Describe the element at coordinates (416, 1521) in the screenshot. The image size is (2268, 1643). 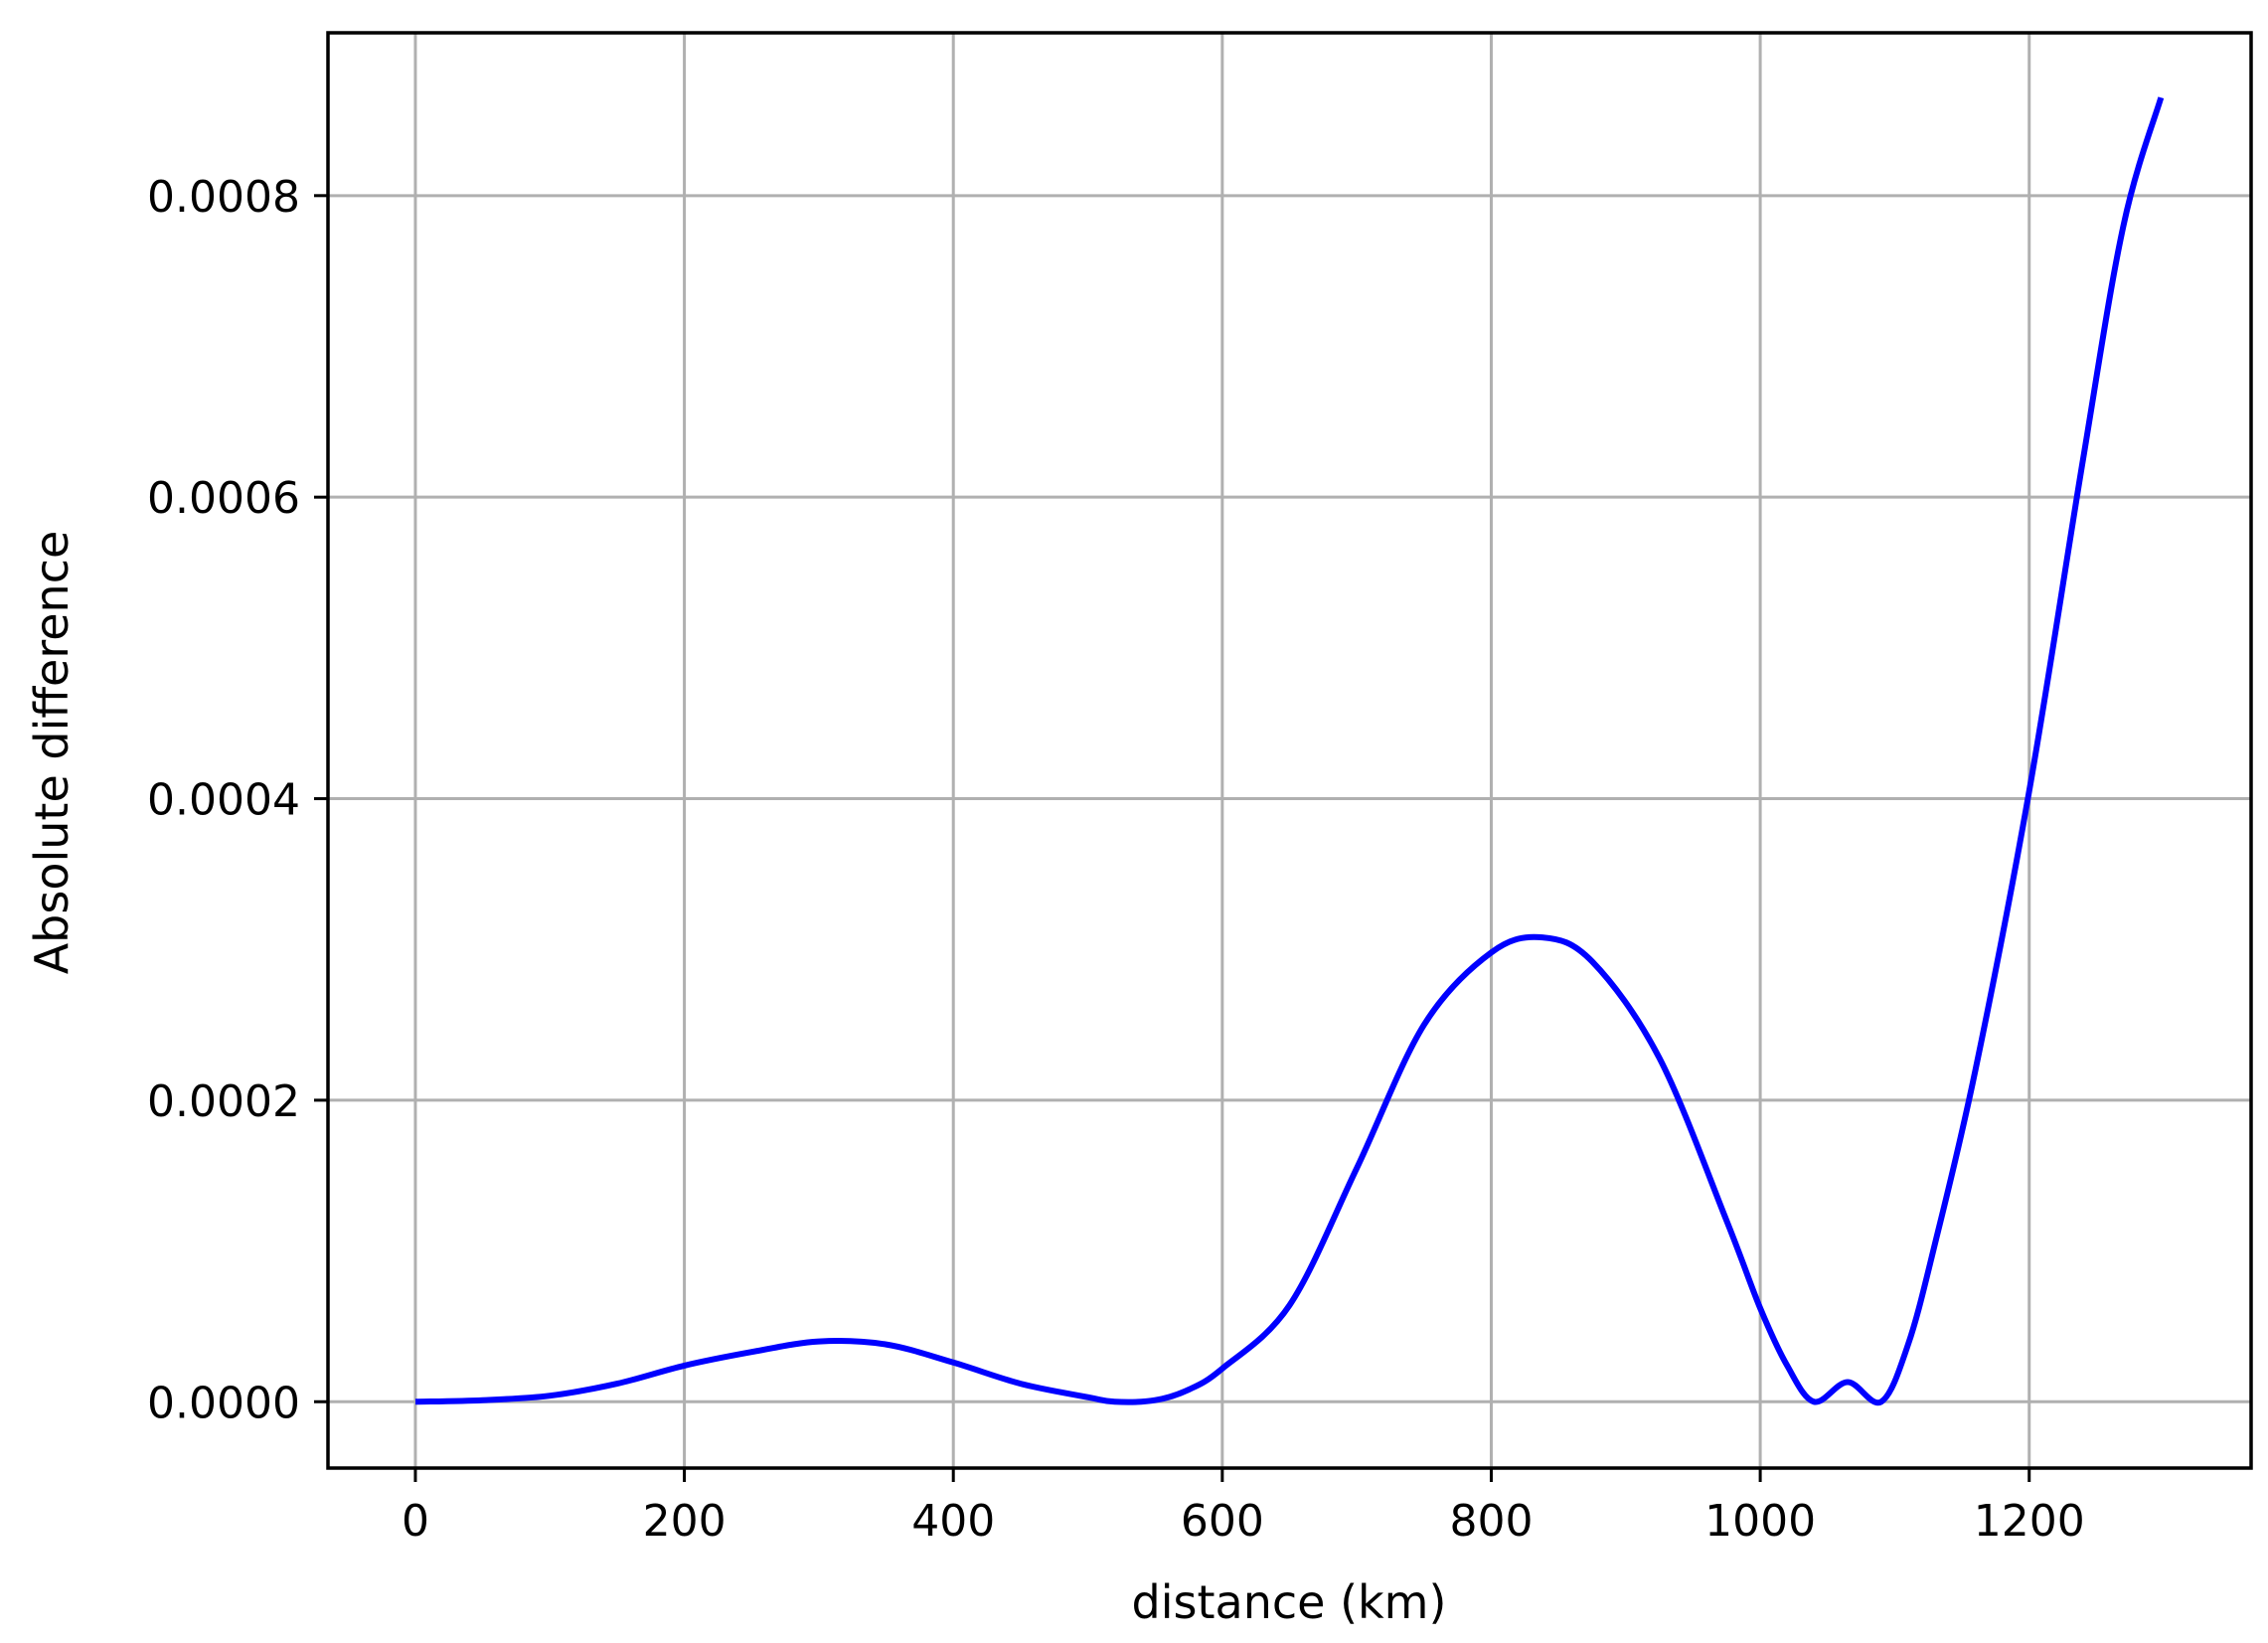
I see `x-tick-label: 0` at that location.